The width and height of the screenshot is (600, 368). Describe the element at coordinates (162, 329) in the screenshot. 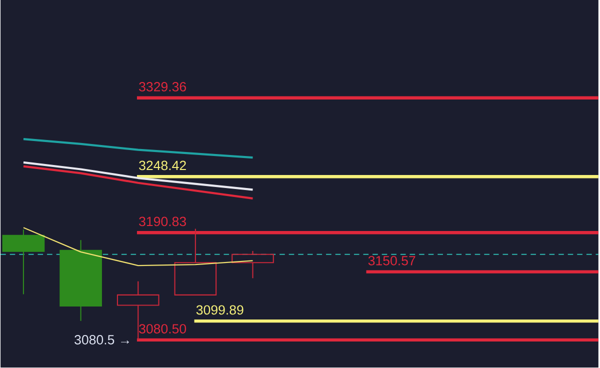

I see `ref-line-label: 3080.50` at that location.